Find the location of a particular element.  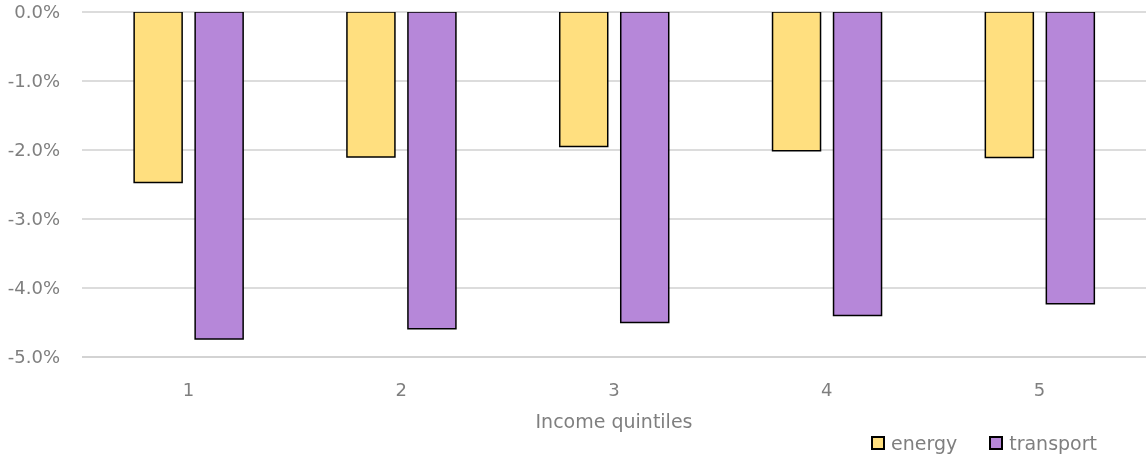

y-tick-label: -1.0% is located at coordinates (33, 81).